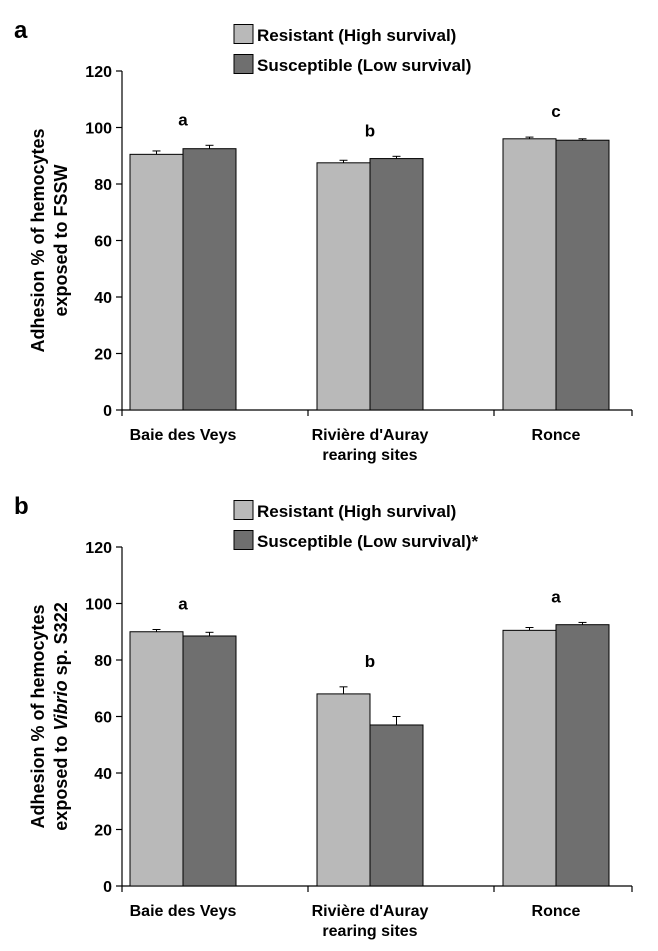  What do you see at coordinates (21, 30) in the screenshot?
I see `panel-letter: a` at bounding box center [21, 30].